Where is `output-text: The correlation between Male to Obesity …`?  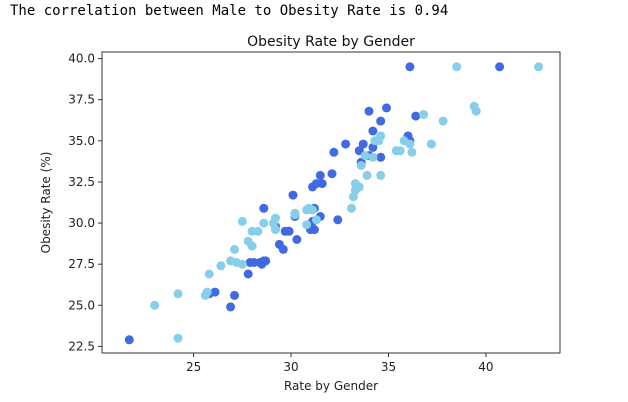
output-text: The correlation between Male to Obesity … is located at coordinates (229, 11).